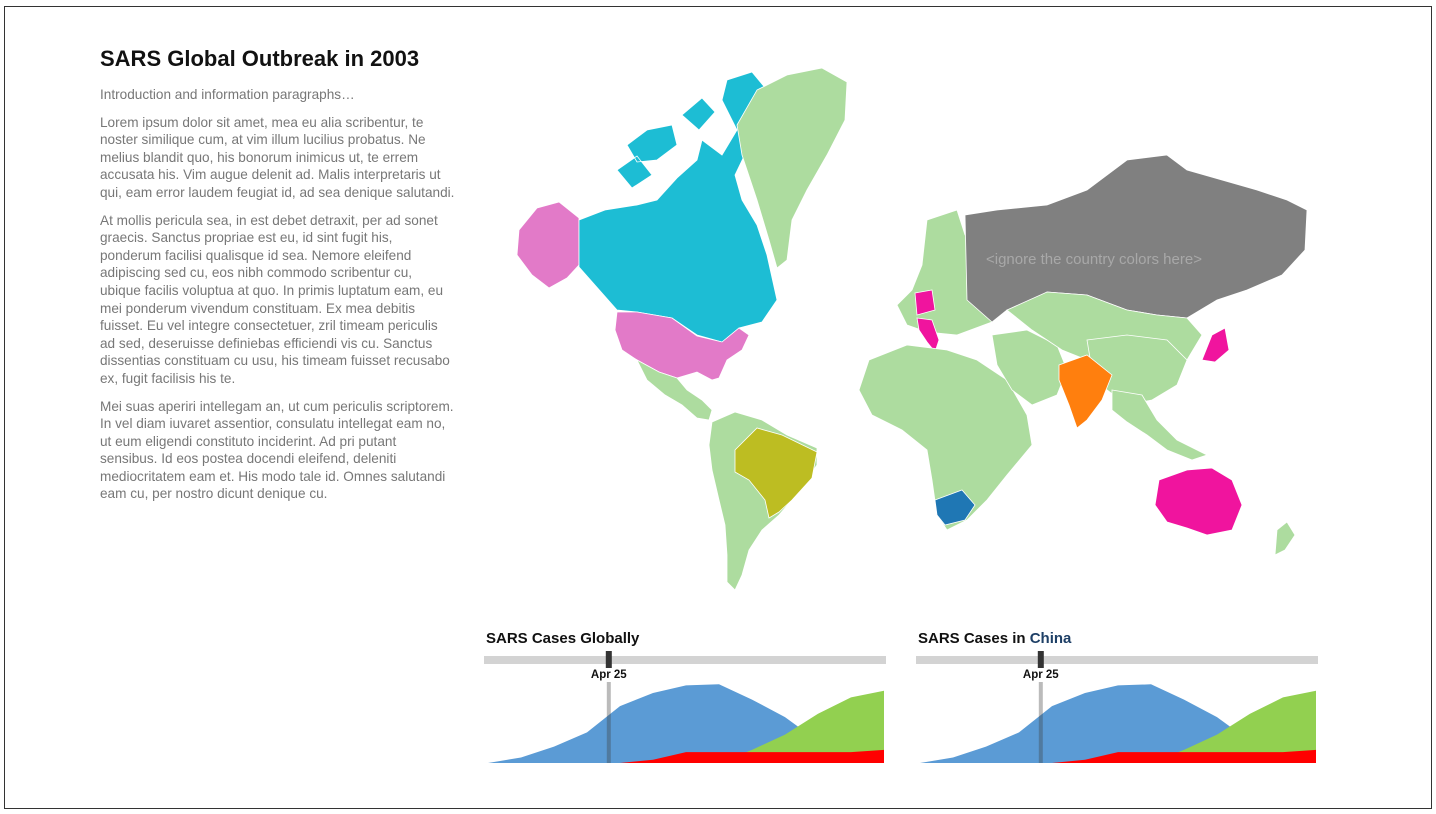 Image resolution: width=1436 pixels, height=814 pixels. Describe the element at coordinates (1215, 345) in the screenshot. I see `country-japan` at that location.